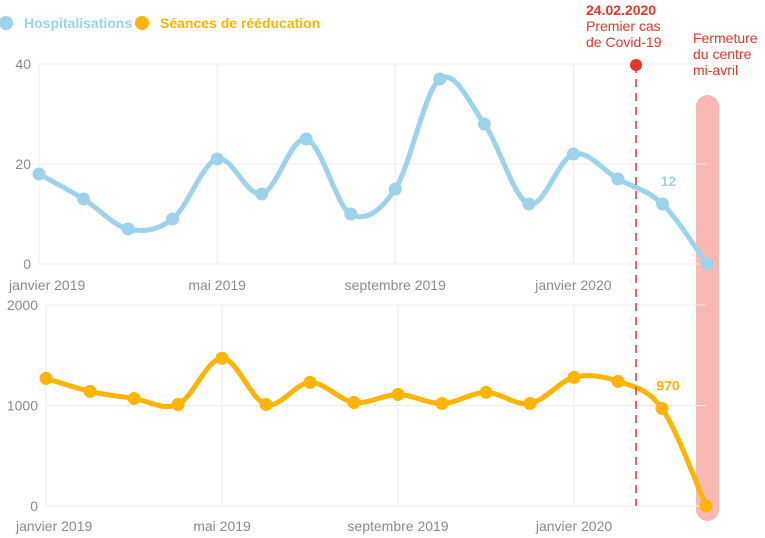 This screenshot has width=765, height=538. What do you see at coordinates (725, 38) in the screenshot?
I see `closure-label-line1: Fermeture` at bounding box center [725, 38].